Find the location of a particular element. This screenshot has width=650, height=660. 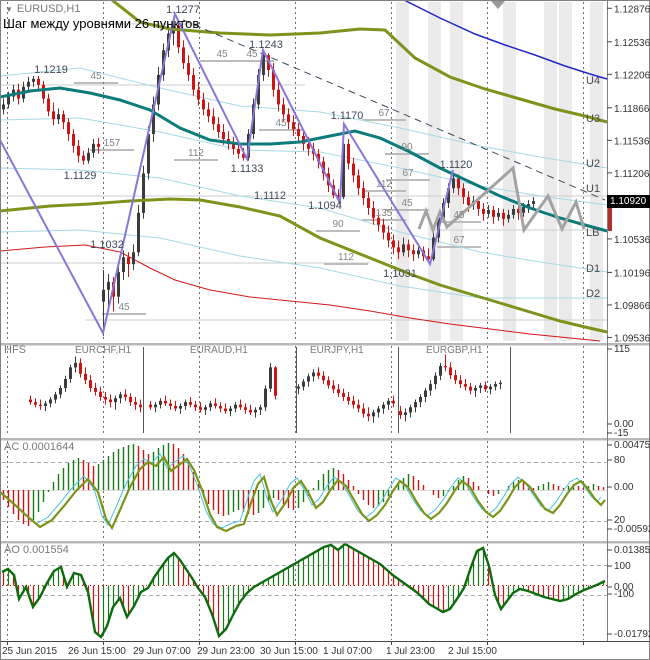

step-value-label: 90 is located at coordinates (407, 147).